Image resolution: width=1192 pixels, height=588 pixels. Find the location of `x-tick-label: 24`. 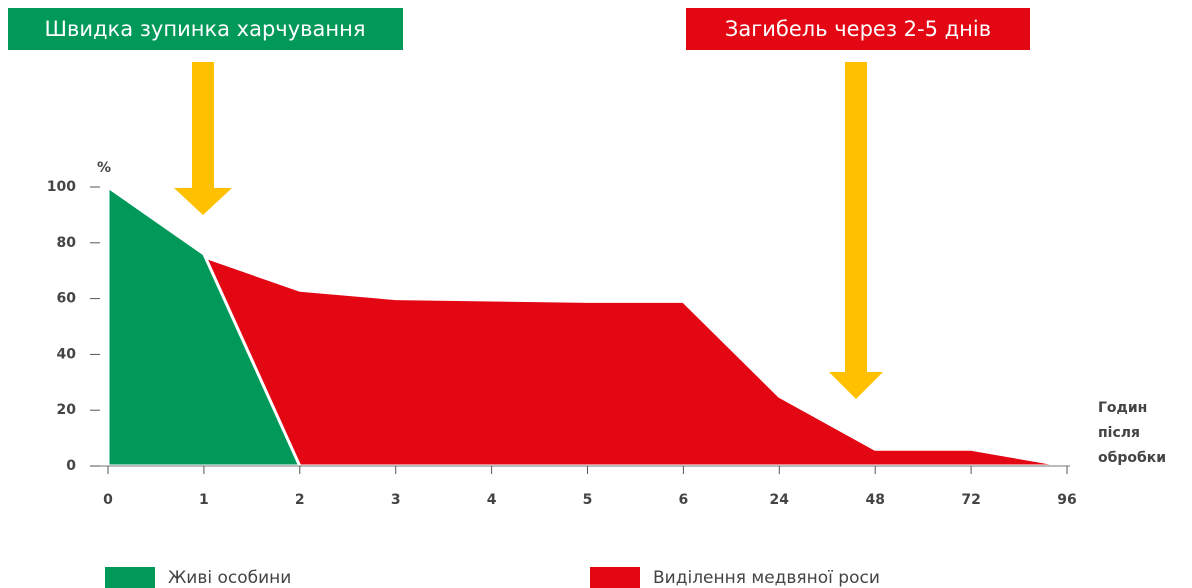

x-tick-label: 24 is located at coordinates (780, 500).